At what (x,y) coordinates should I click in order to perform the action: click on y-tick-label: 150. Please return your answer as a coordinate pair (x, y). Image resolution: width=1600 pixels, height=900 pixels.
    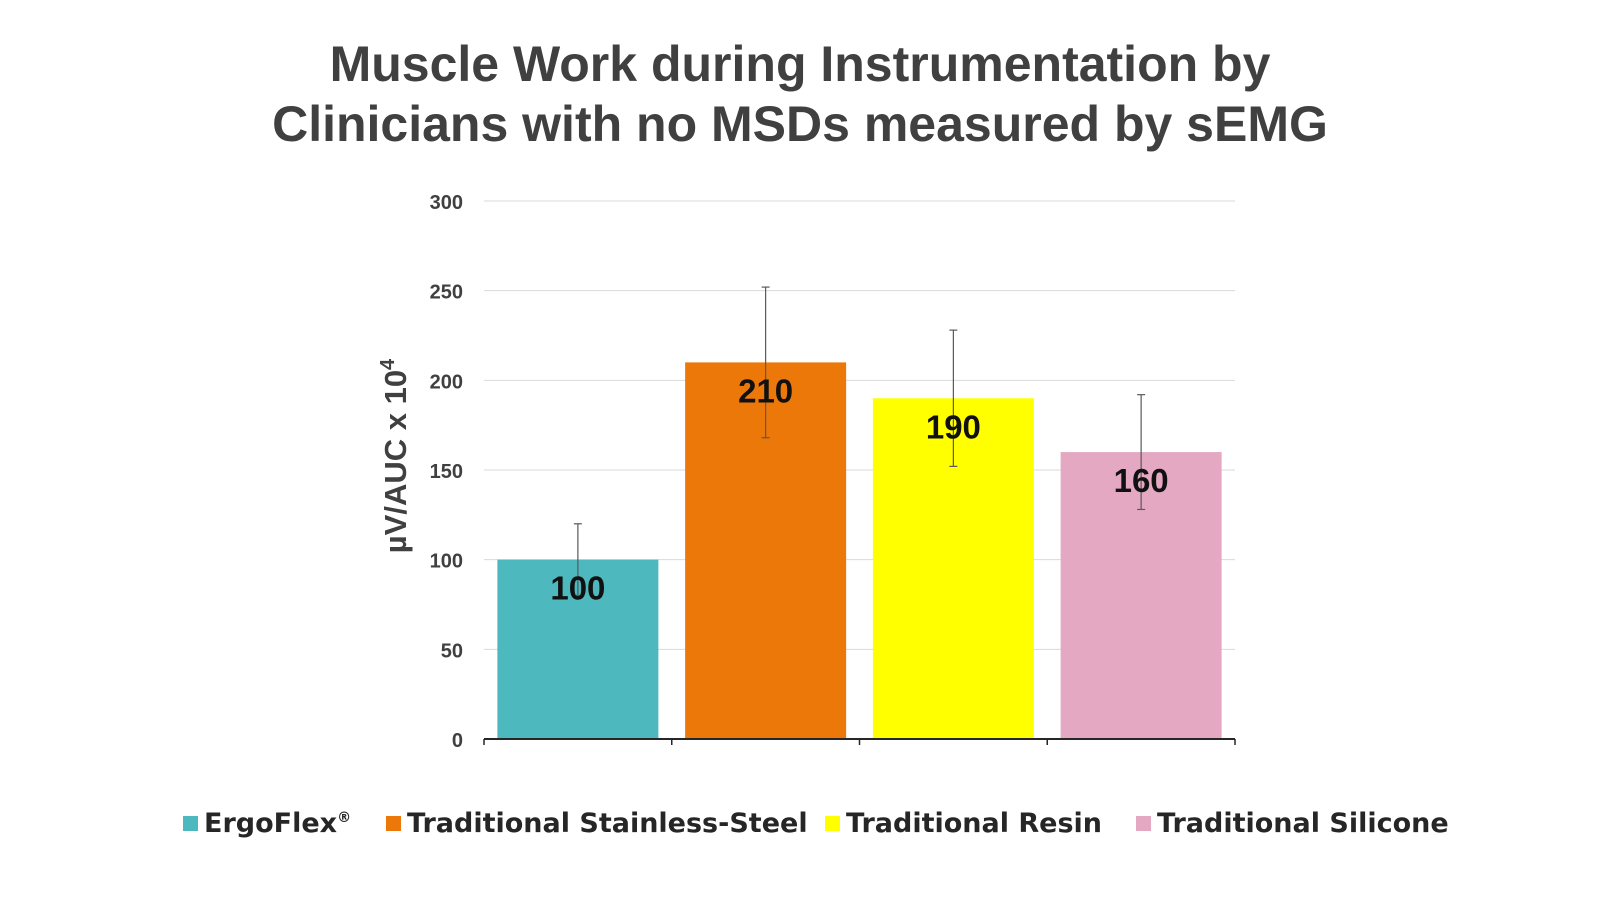
    Looking at the image, I should click on (446, 472).